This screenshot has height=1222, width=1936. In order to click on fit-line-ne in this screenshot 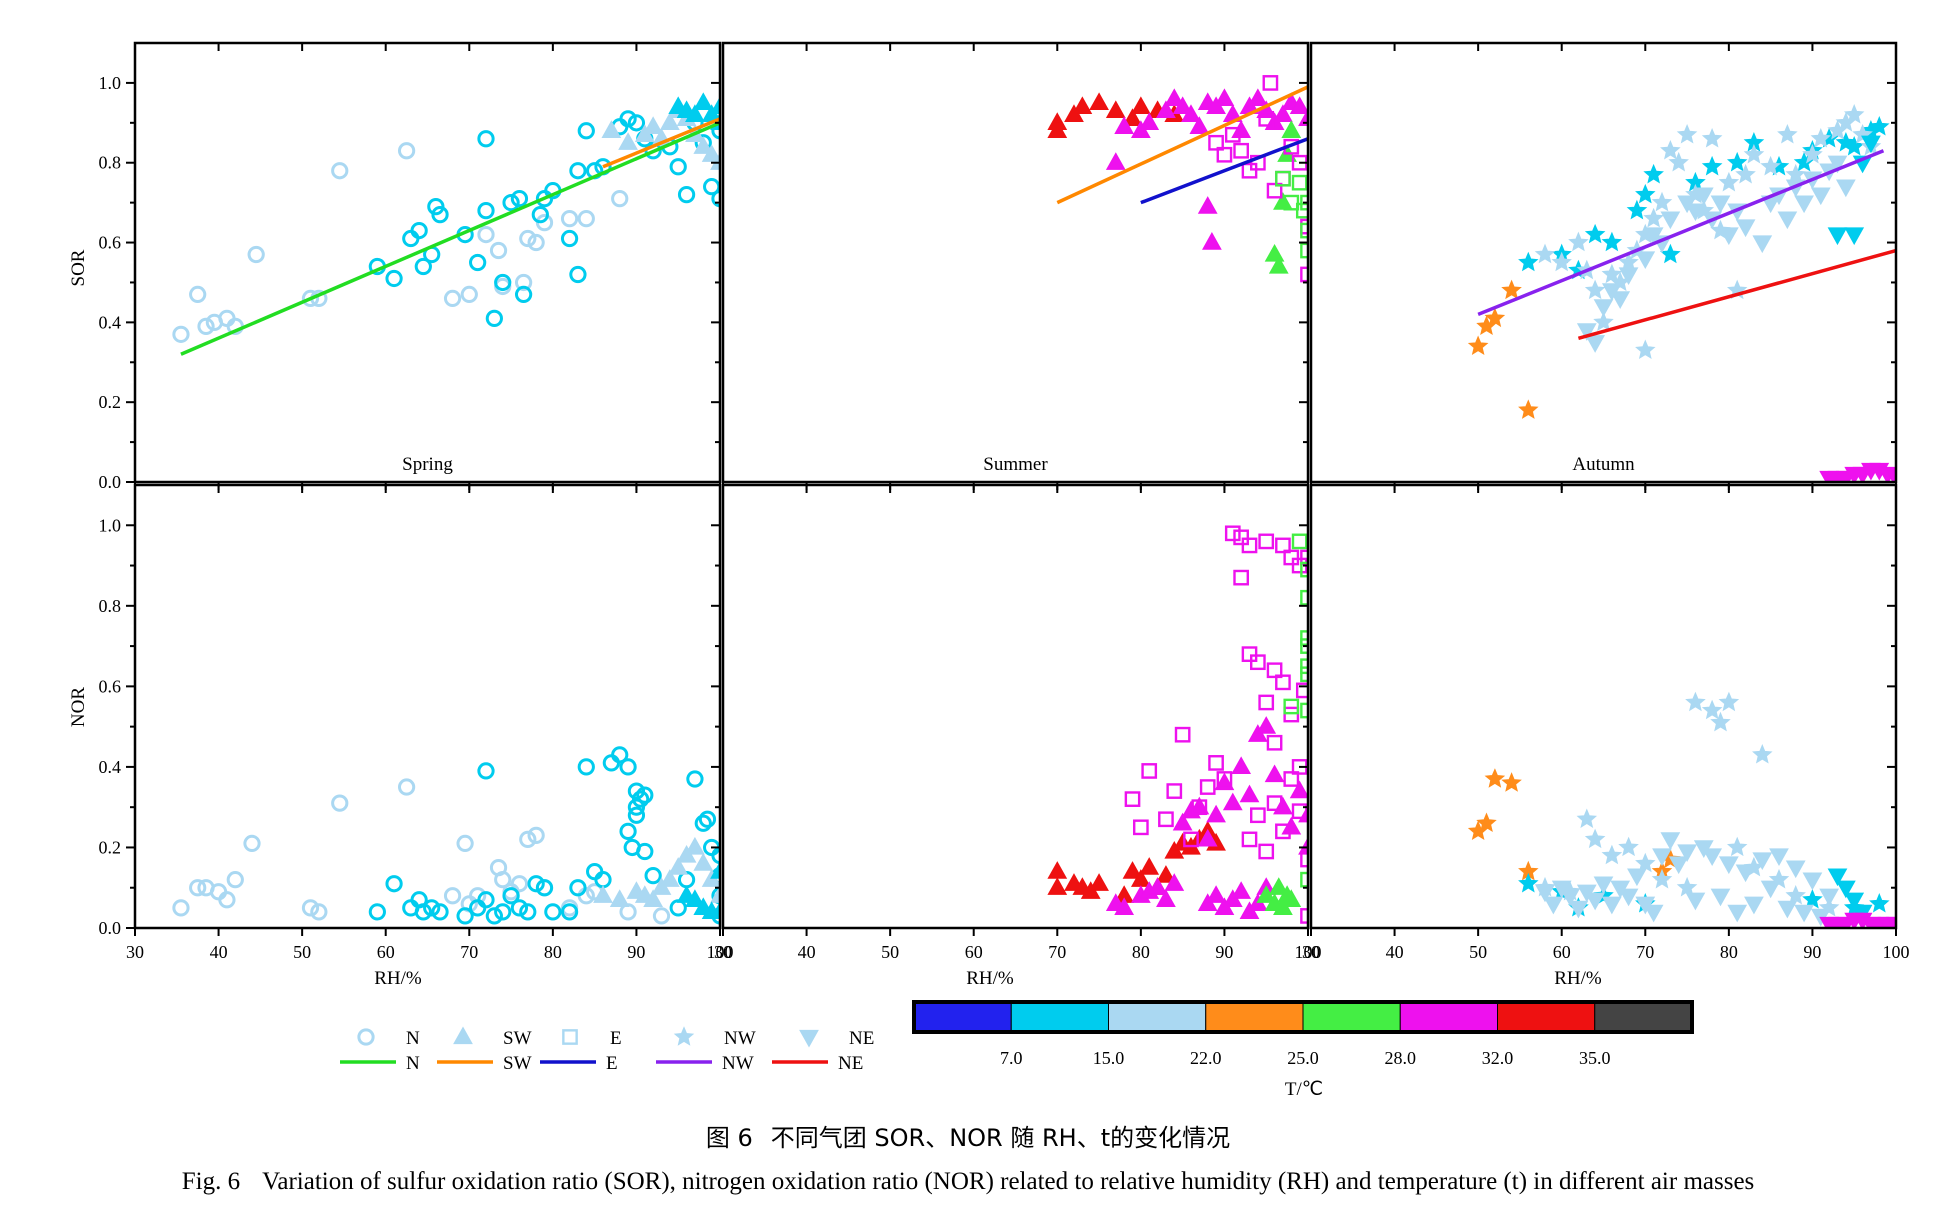, I will do `click(1736, 294)`.